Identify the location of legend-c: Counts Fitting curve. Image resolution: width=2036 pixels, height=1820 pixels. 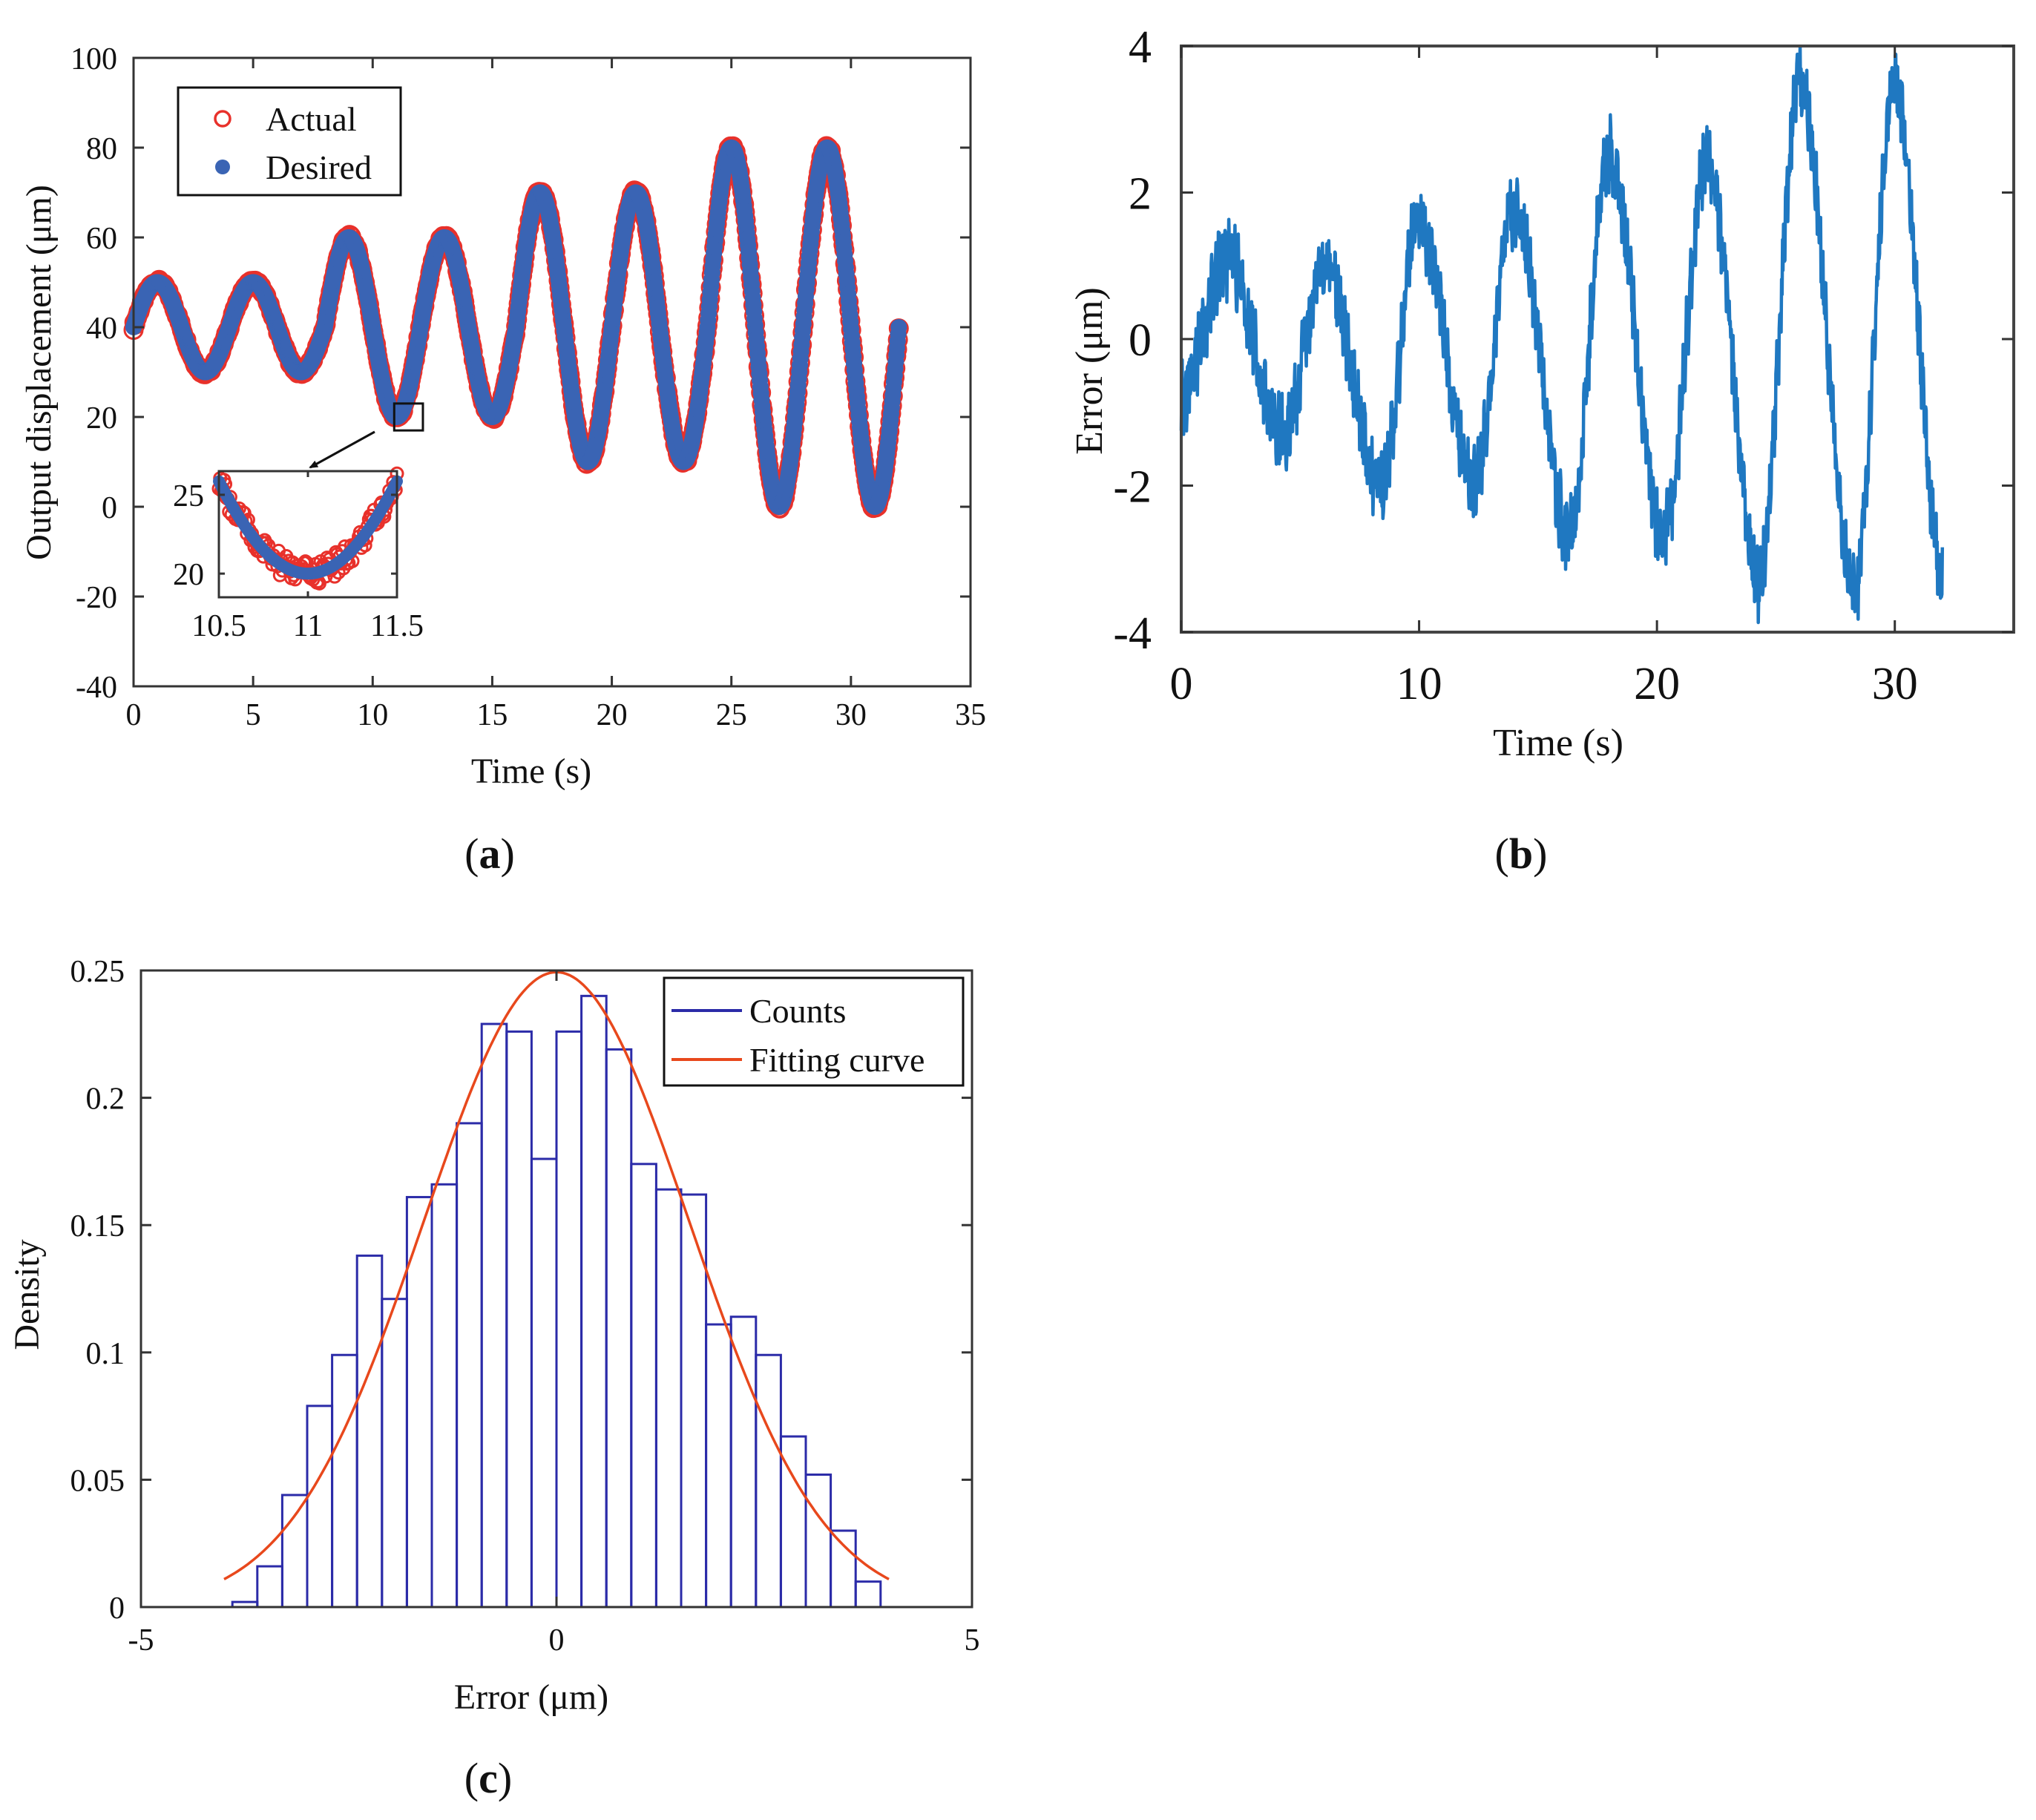
(814, 1032).